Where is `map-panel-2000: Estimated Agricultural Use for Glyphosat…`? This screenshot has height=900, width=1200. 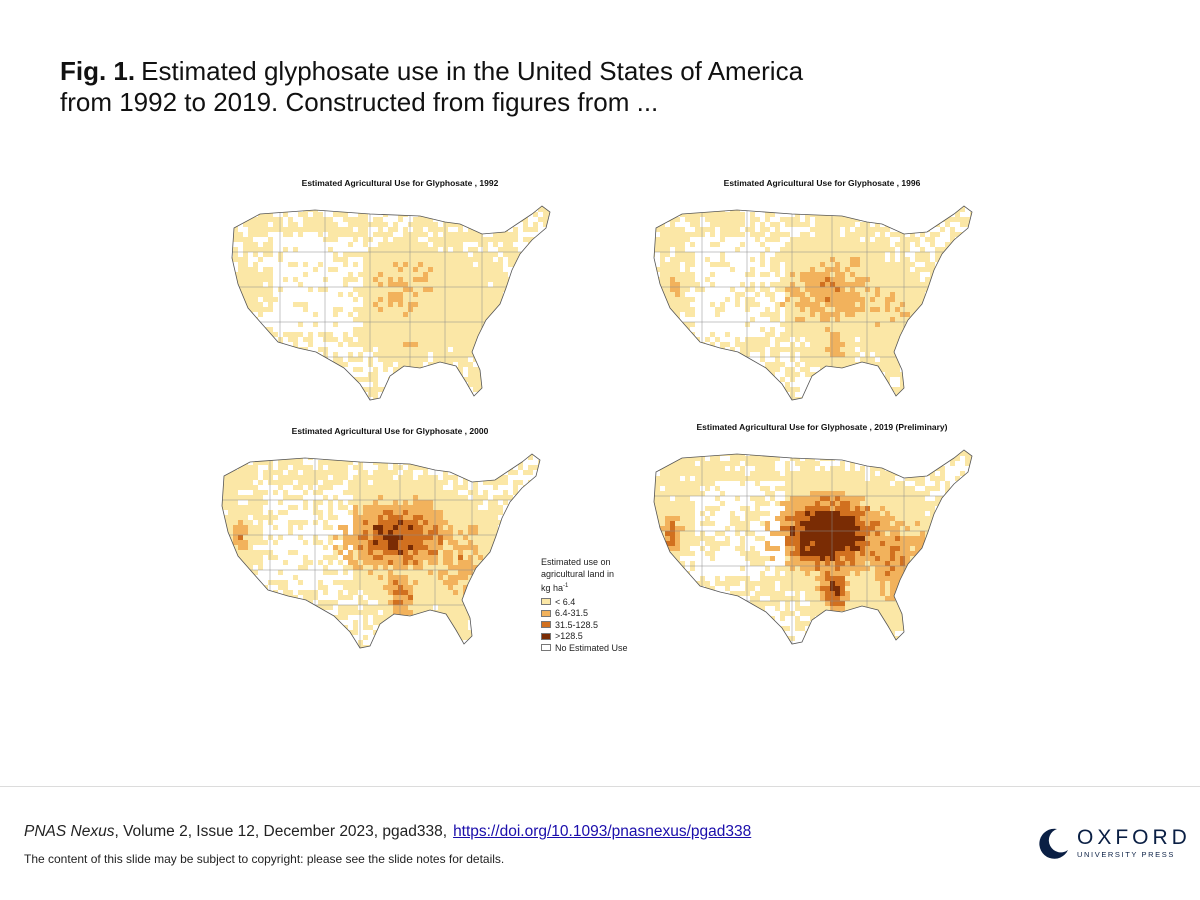 map-panel-2000: Estimated Agricultural Use for Glyphosat… is located at coordinates (390, 546).